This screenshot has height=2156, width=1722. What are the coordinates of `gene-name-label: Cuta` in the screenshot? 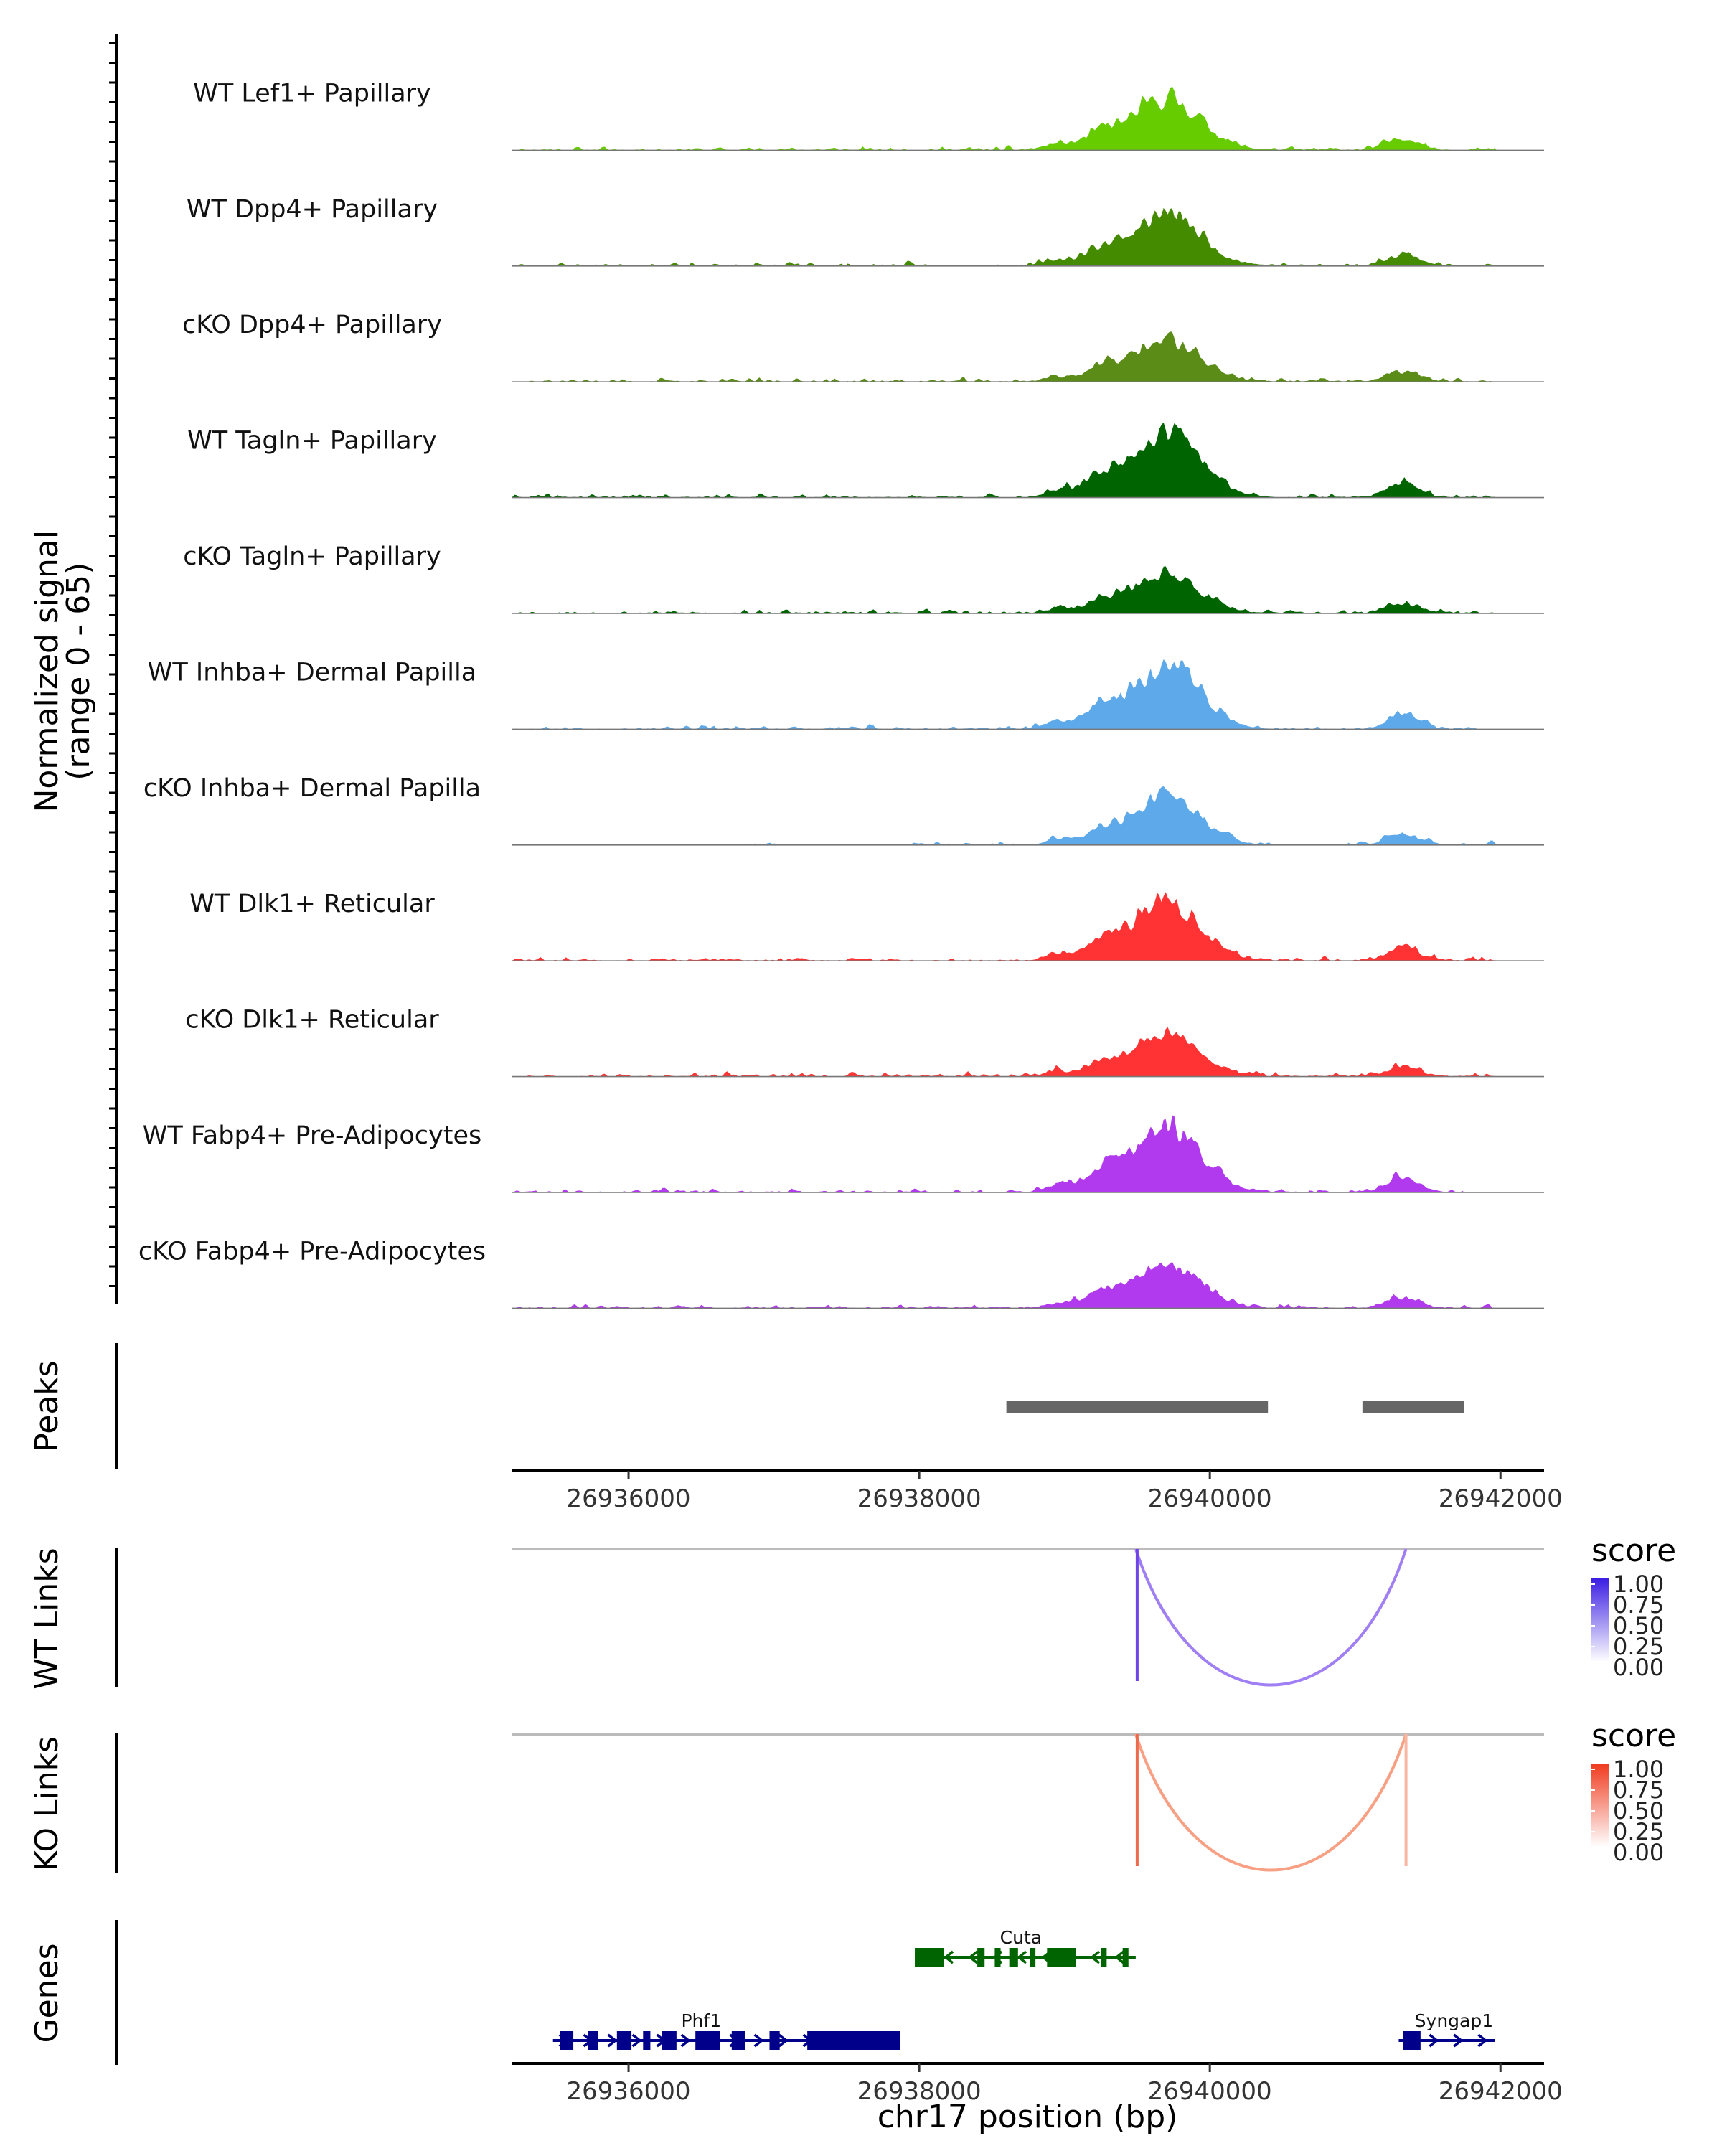 It's located at (1021, 1937).